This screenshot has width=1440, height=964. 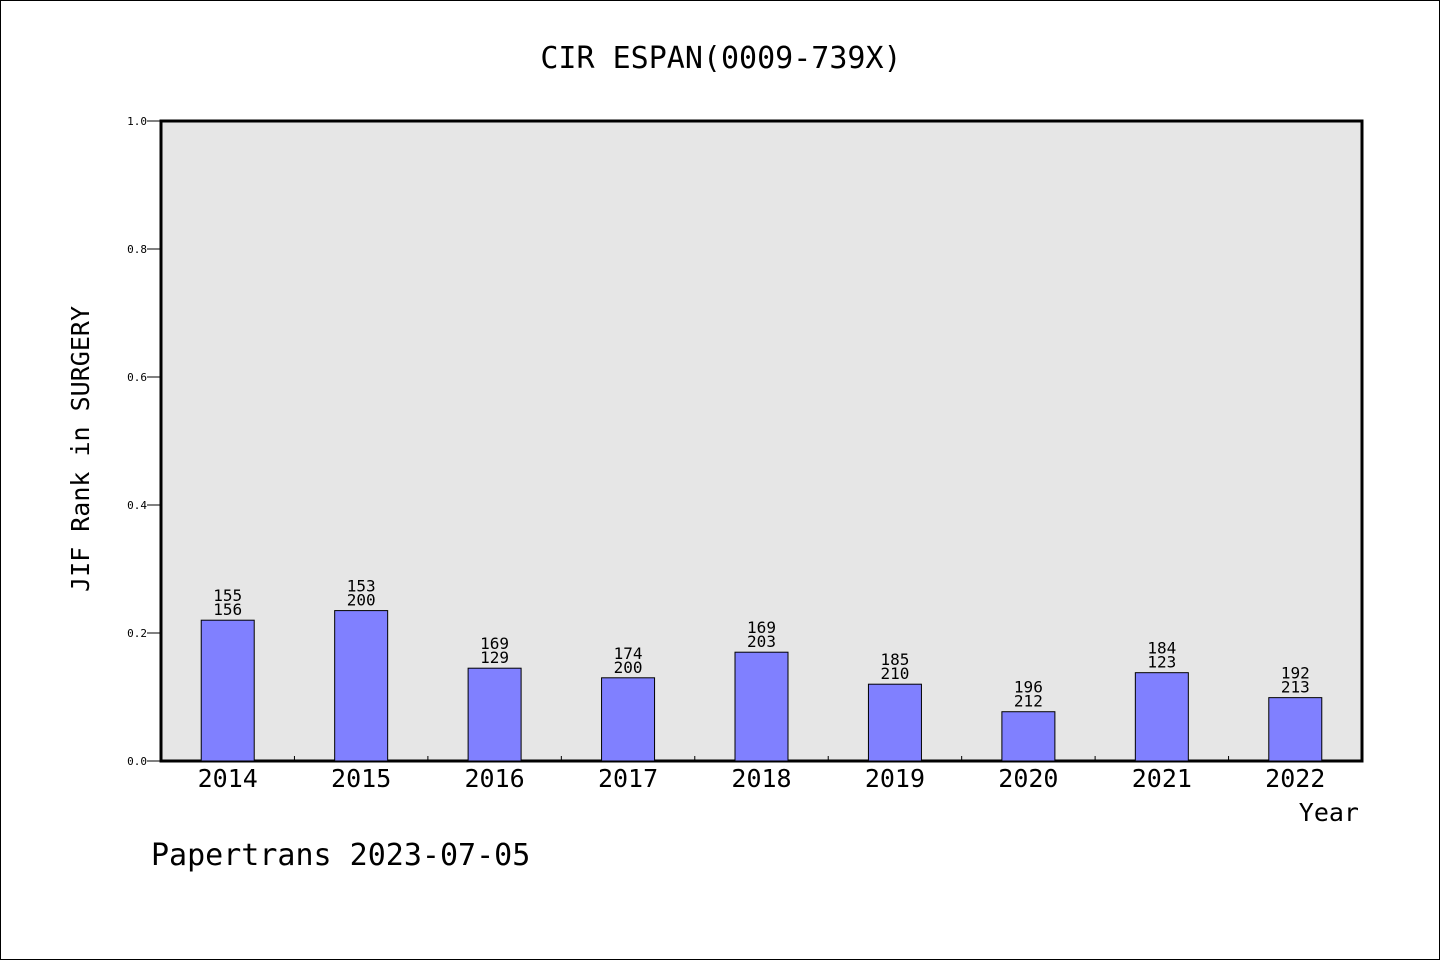 What do you see at coordinates (1162, 778) in the screenshot?
I see `x-tick-label: 2021` at bounding box center [1162, 778].